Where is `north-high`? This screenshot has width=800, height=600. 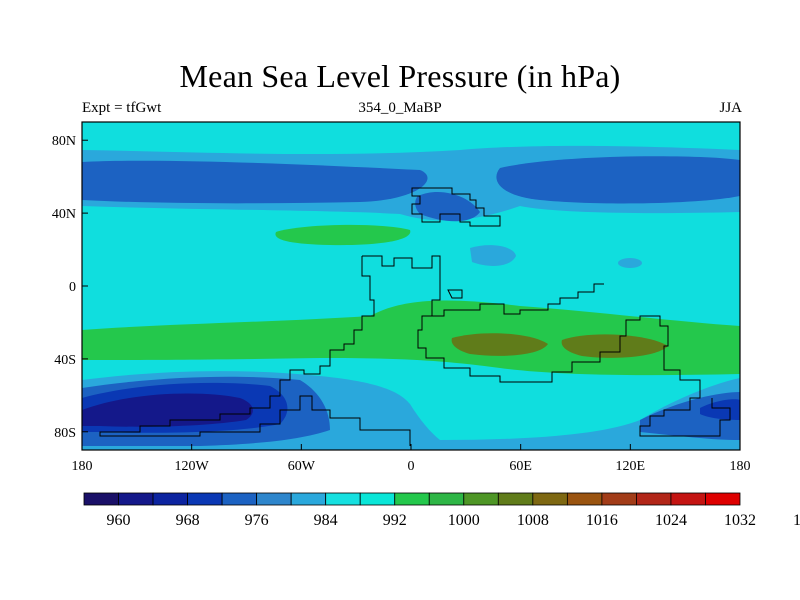
north-high is located at coordinates (343, 235).